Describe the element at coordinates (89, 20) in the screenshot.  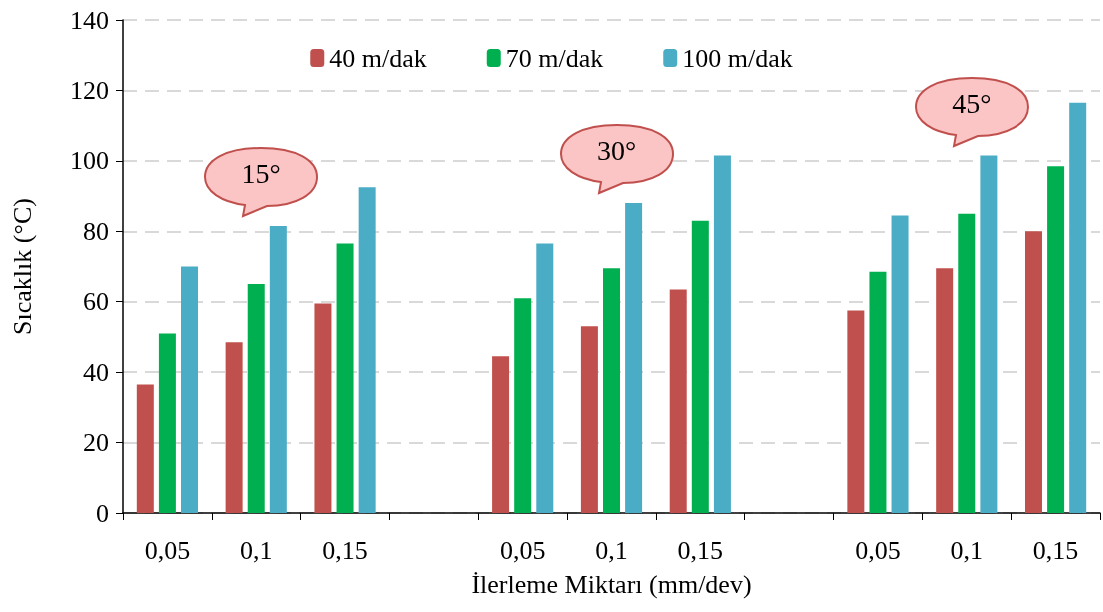
I see `y-tick-label: 140` at that location.